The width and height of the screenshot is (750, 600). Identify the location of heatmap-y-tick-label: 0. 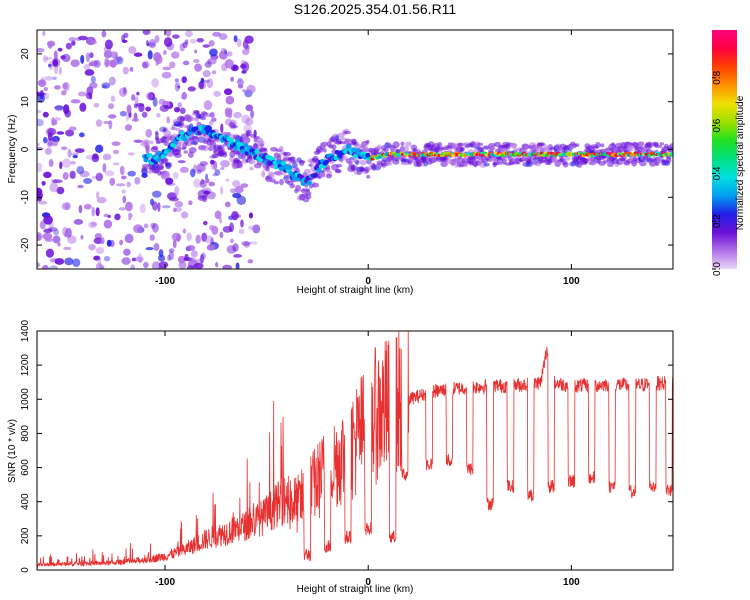
(25, 149).